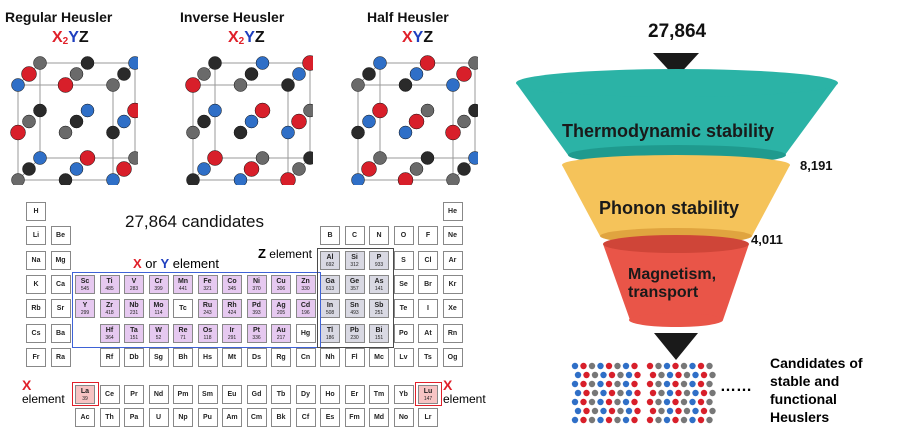 The width and height of the screenshot is (902, 441). I want to click on element-as: As 141, so click(379, 284).